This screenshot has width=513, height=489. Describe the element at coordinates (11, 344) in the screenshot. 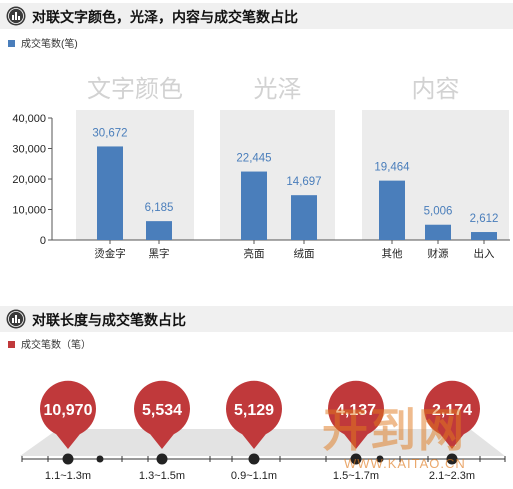

I see `chart2-legend-swatch` at that location.